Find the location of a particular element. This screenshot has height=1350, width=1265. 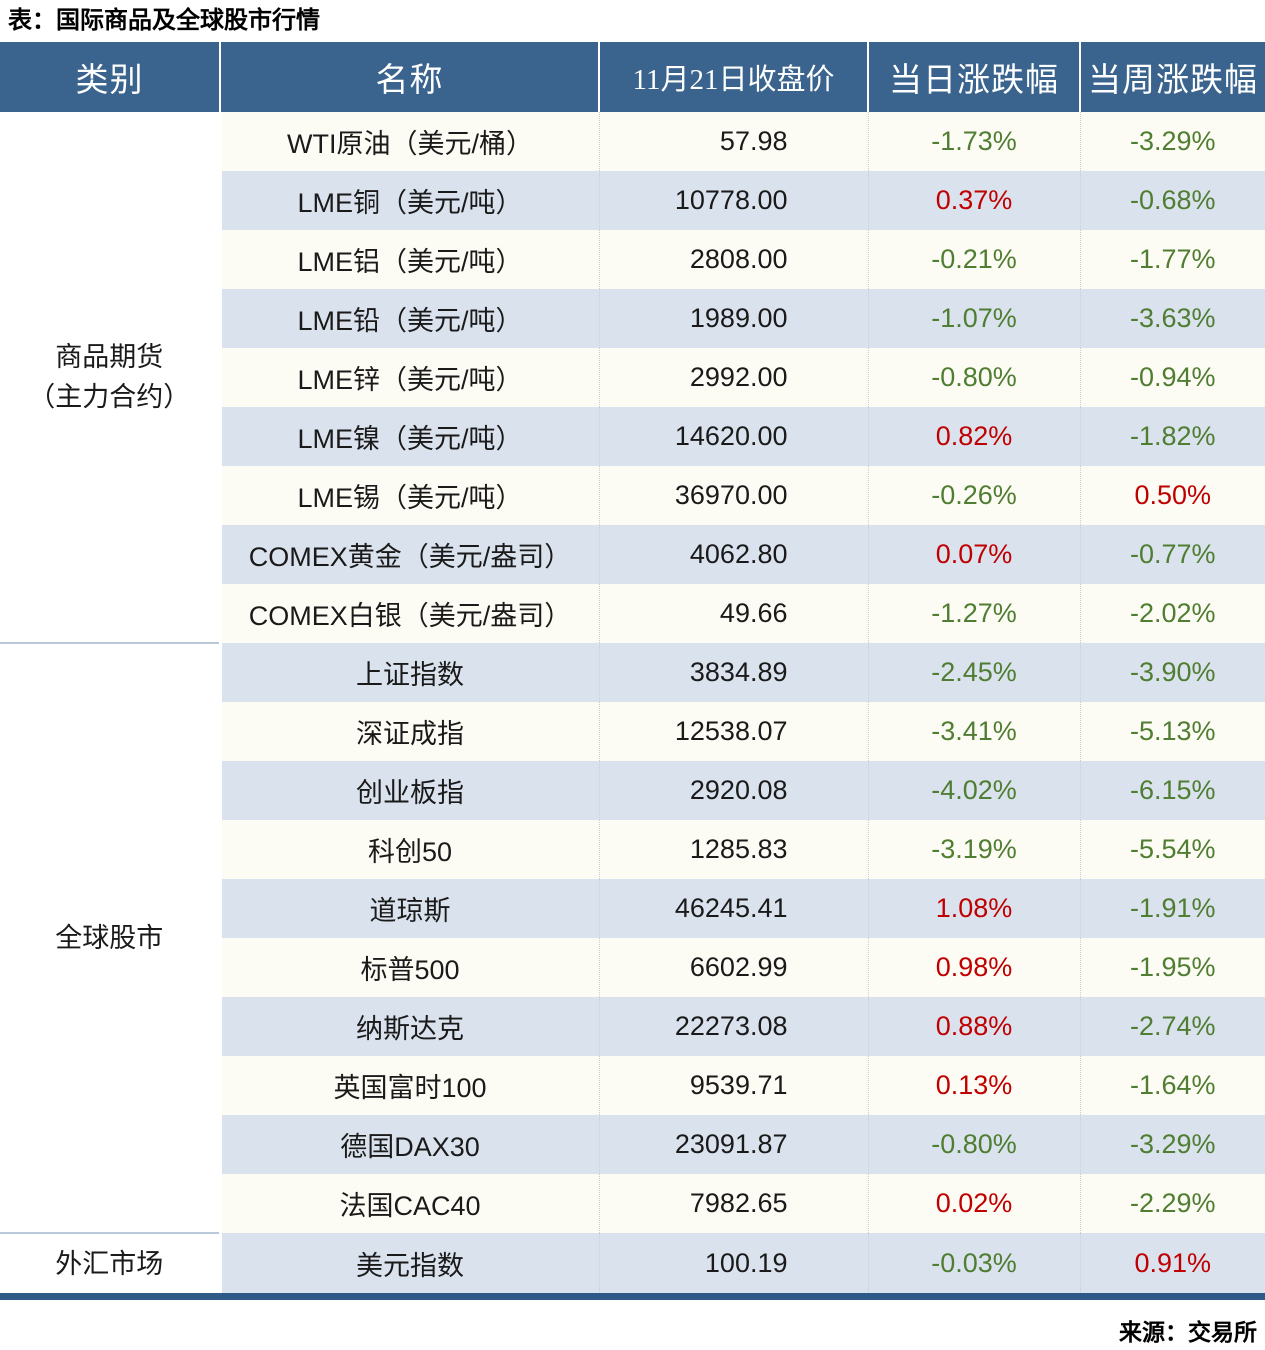

close-cell: 1285.83 is located at coordinates (734, 849).